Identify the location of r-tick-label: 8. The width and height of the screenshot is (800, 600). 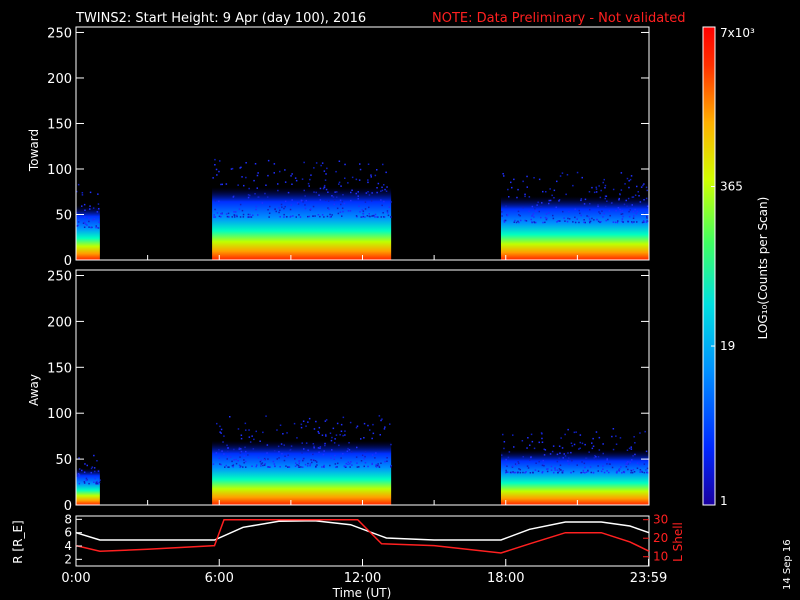
(68, 519).